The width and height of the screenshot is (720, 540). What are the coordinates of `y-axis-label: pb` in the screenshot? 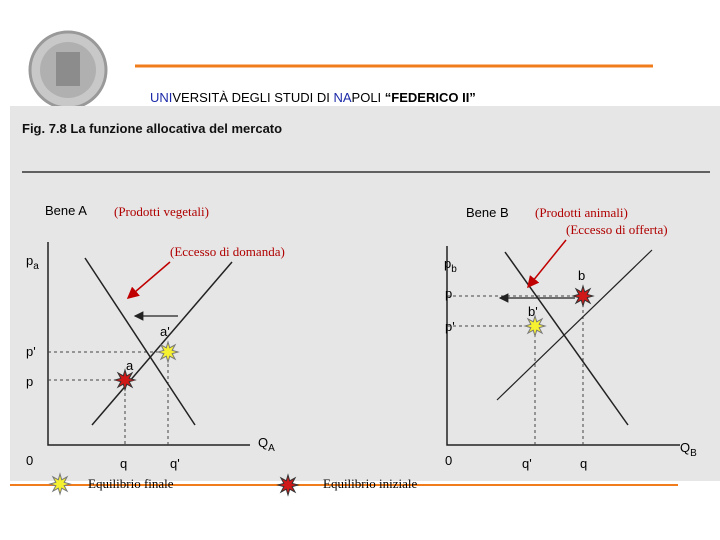 It's located at (450, 265).